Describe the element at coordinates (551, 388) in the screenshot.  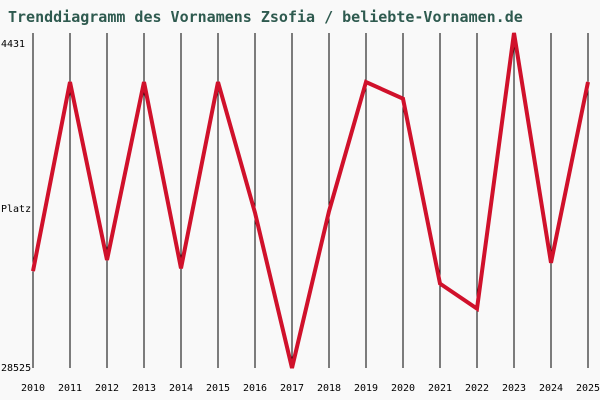
I see `x-tick-2024: 2024` at that location.